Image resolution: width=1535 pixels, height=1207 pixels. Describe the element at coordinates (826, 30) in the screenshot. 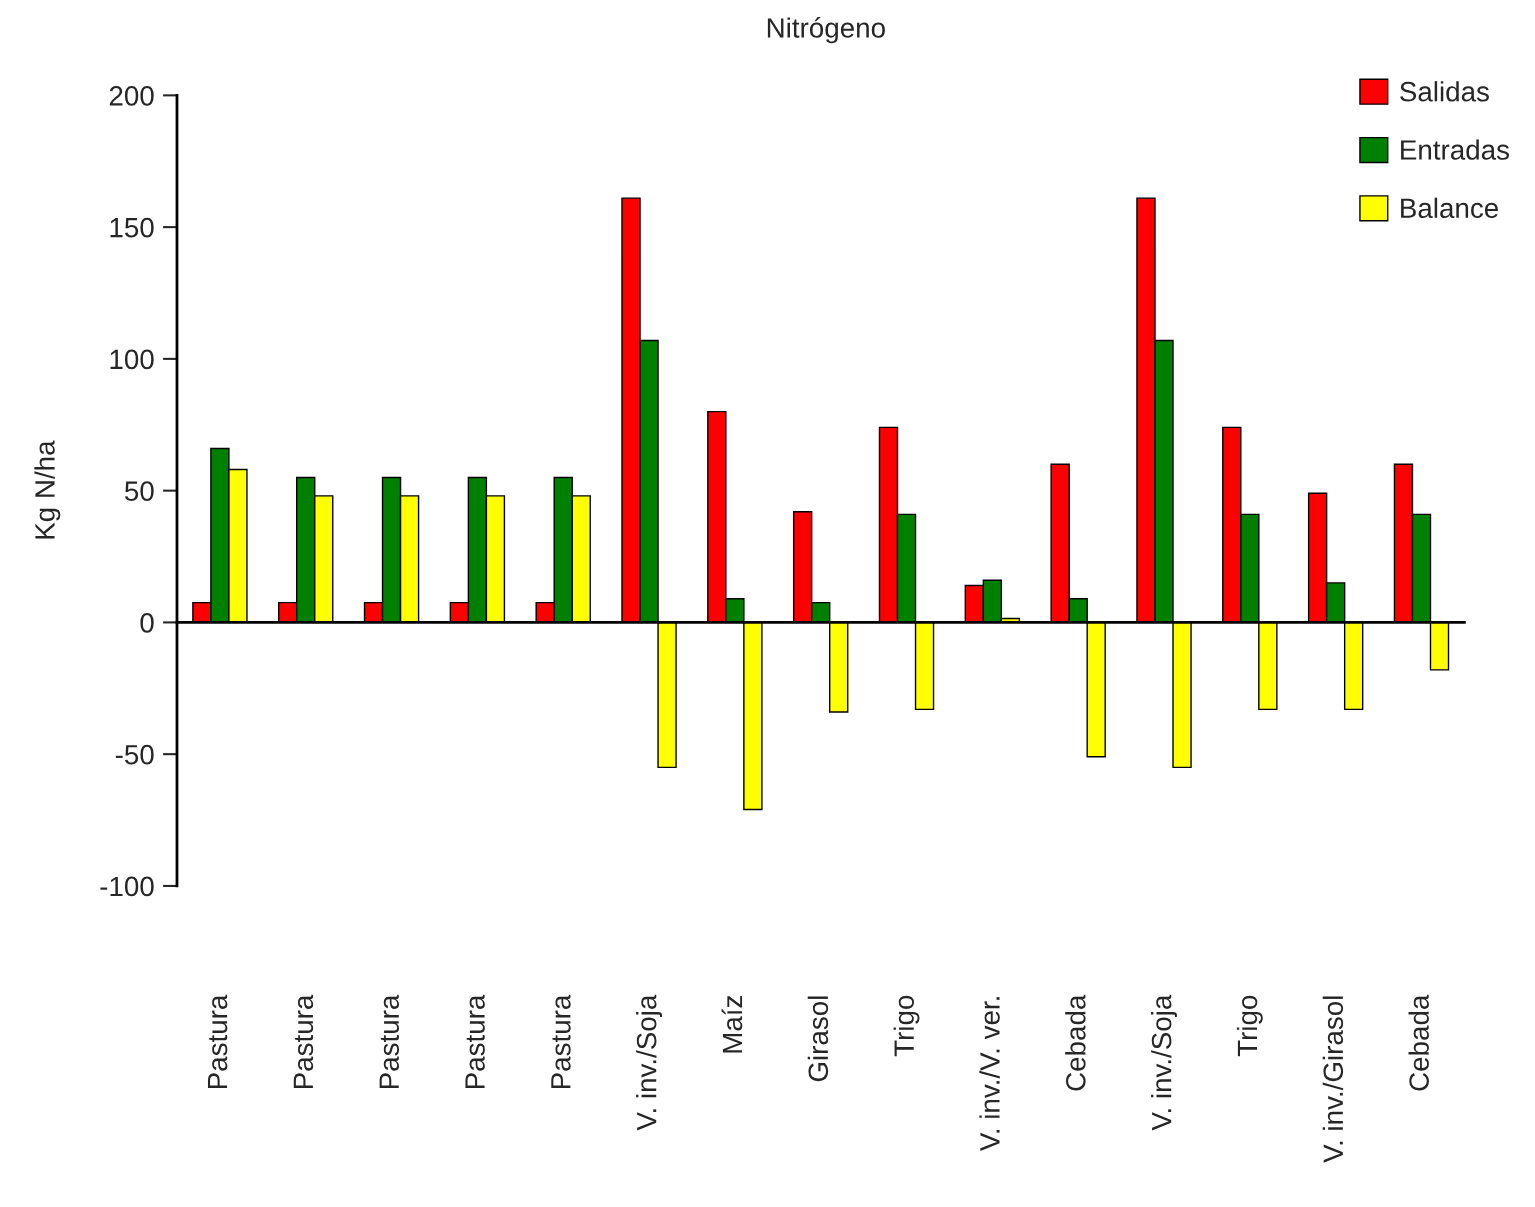

I see `chart-title: Nitrógeno` at that location.